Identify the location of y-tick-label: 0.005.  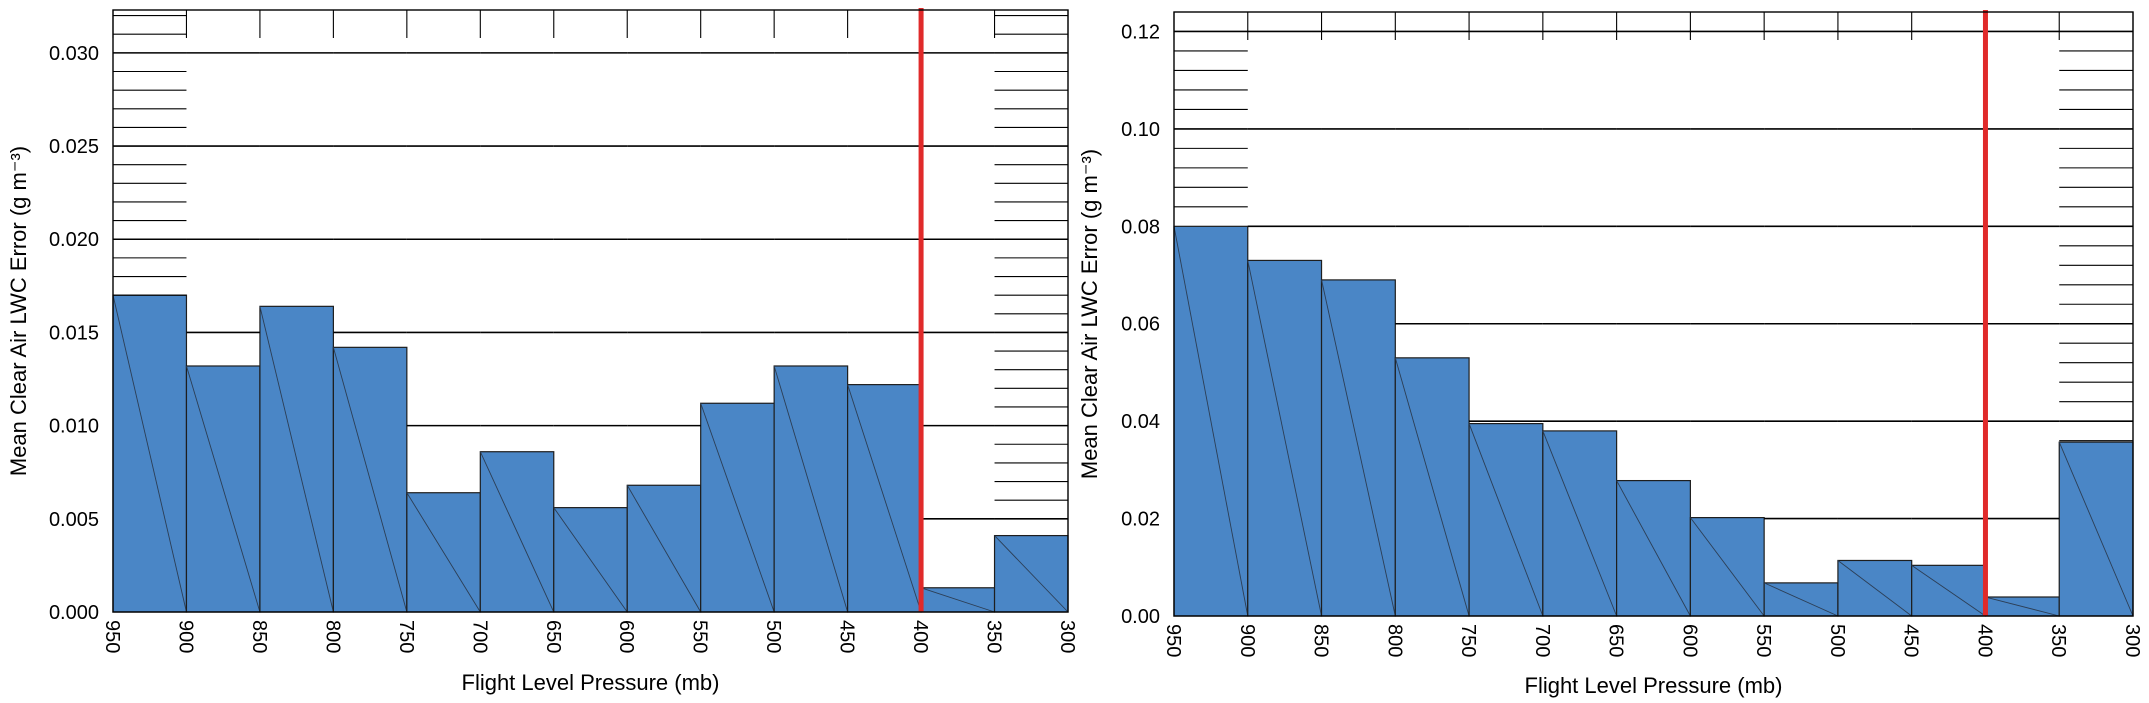
(74, 520).